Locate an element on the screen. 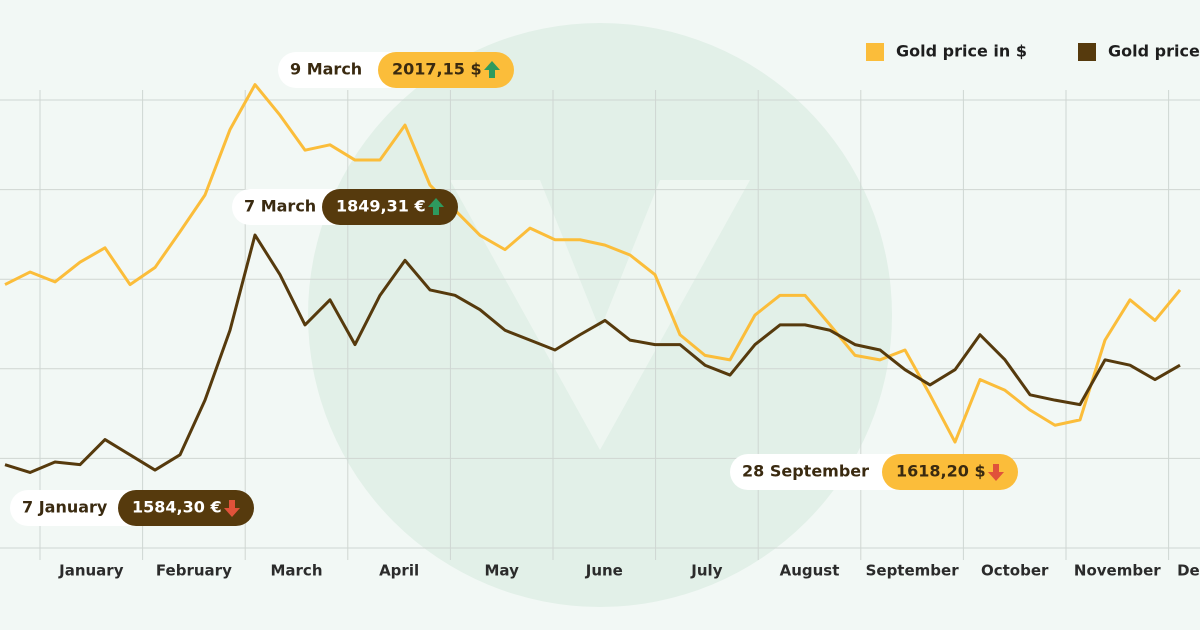 Image resolution: width=1200 pixels, height=630 pixels. x-tick-label: August is located at coordinates (810, 571).